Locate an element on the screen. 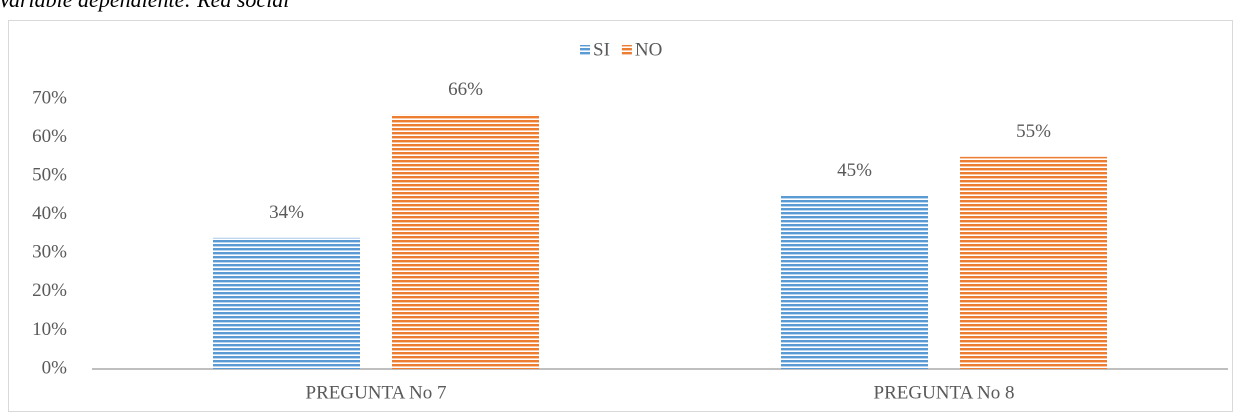  y-tick-label: 30% is located at coordinates (49, 252).